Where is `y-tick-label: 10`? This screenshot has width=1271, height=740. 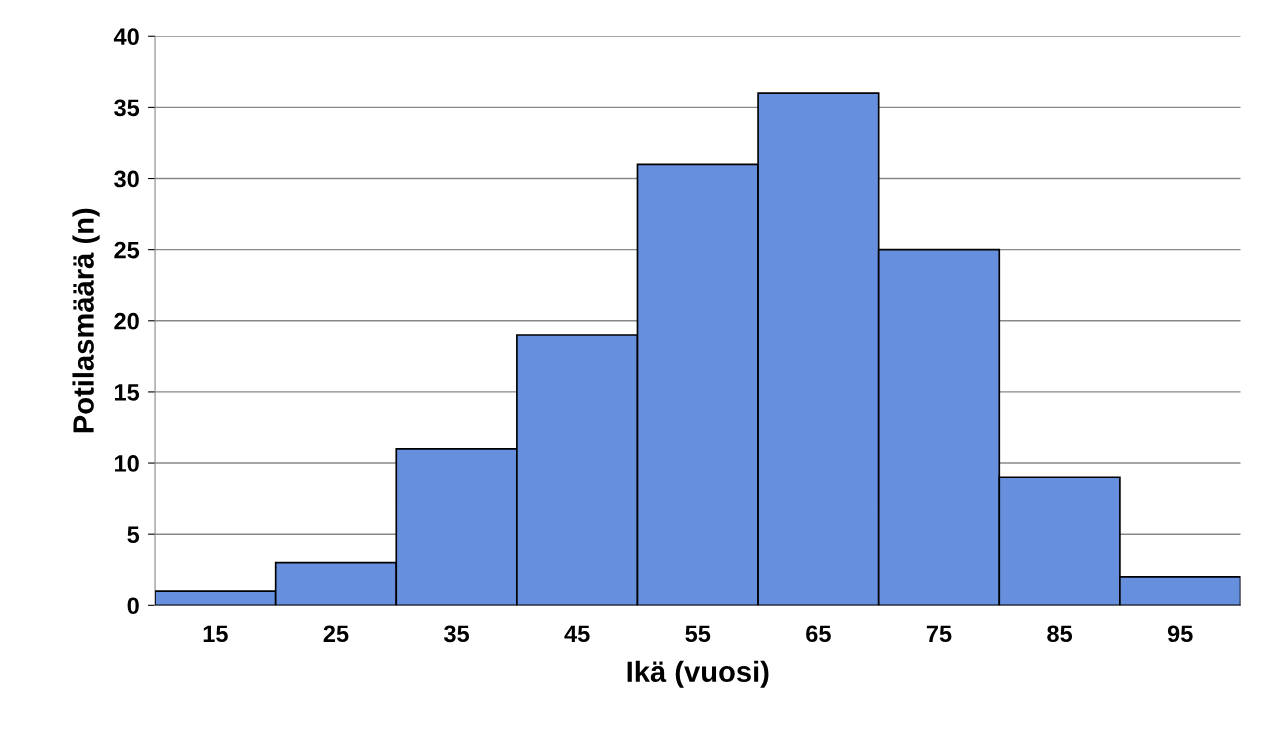
y-tick-label: 10 is located at coordinates (127, 463).